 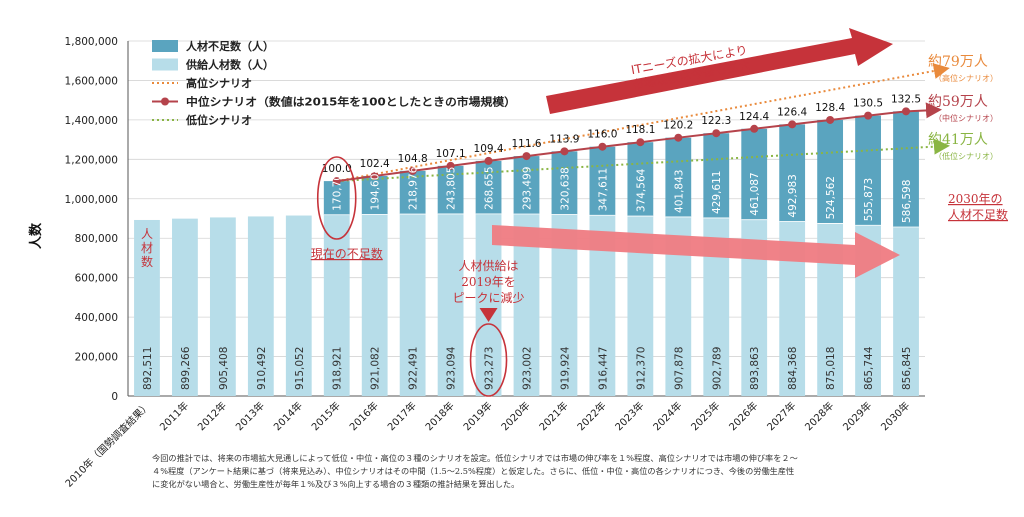 I want to click on shortage-value-label: 218,976, so click(x=414, y=188).